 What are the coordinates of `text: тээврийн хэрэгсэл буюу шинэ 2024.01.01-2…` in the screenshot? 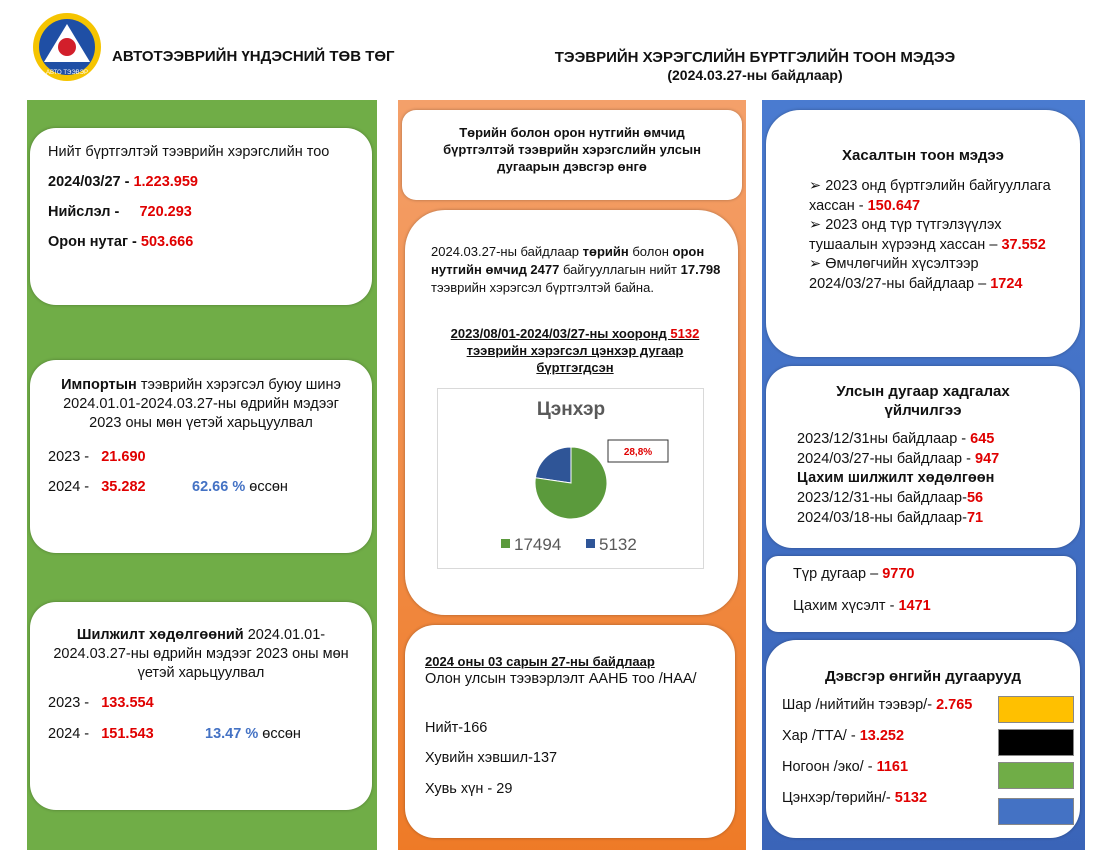 It's located at (202, 404).